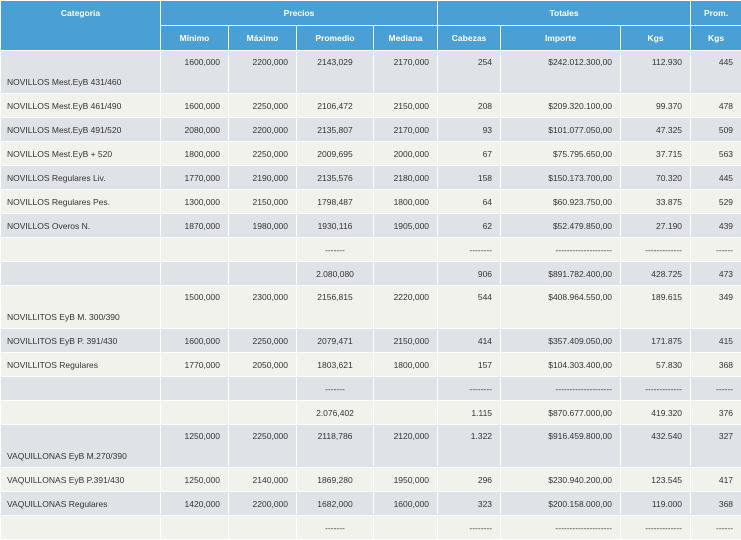 The width and height of the screenshot is (741, 540). What do you see at coordinates (656, 504) in the screenshot?
I see `cell-kgs: 119.000` at bounding box center [656, 504].